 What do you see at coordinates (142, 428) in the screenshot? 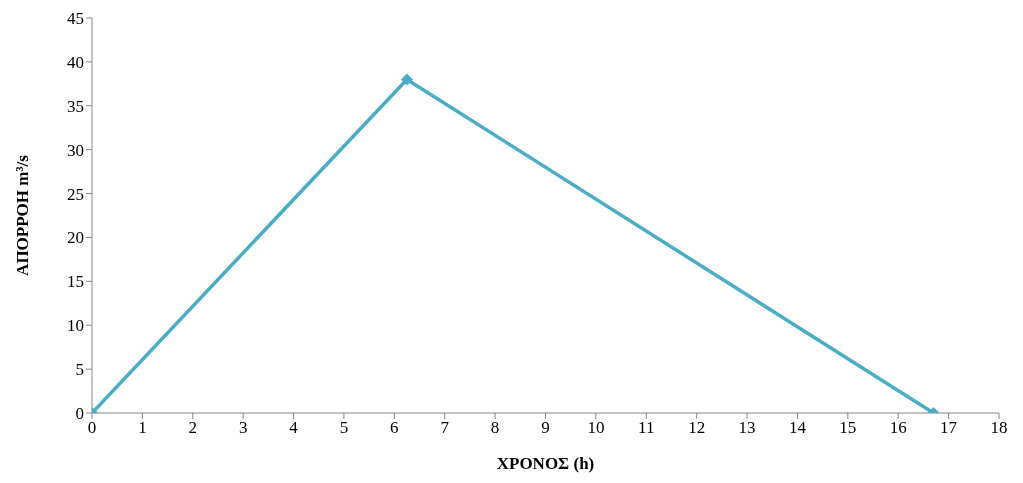
I see `x-tick-label: 1` at bounding box center [142, 428].